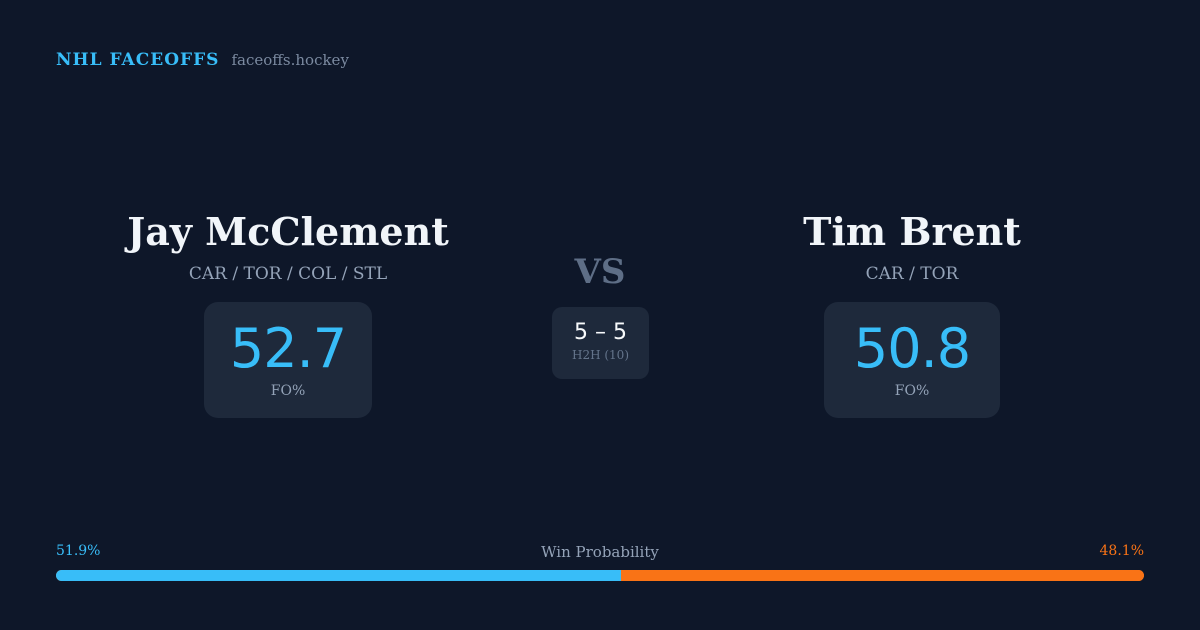  What do you see at coordinates (138, 60) in the screenshot?
I see `brand-name: NHL FACEOFFS` at bounding box center [138, 60].